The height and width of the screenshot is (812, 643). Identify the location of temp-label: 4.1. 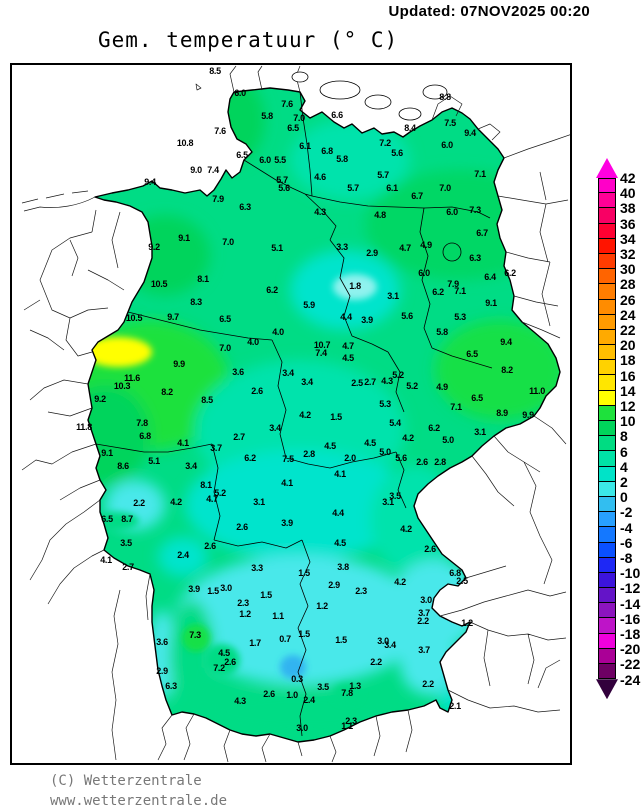
(340, 474).